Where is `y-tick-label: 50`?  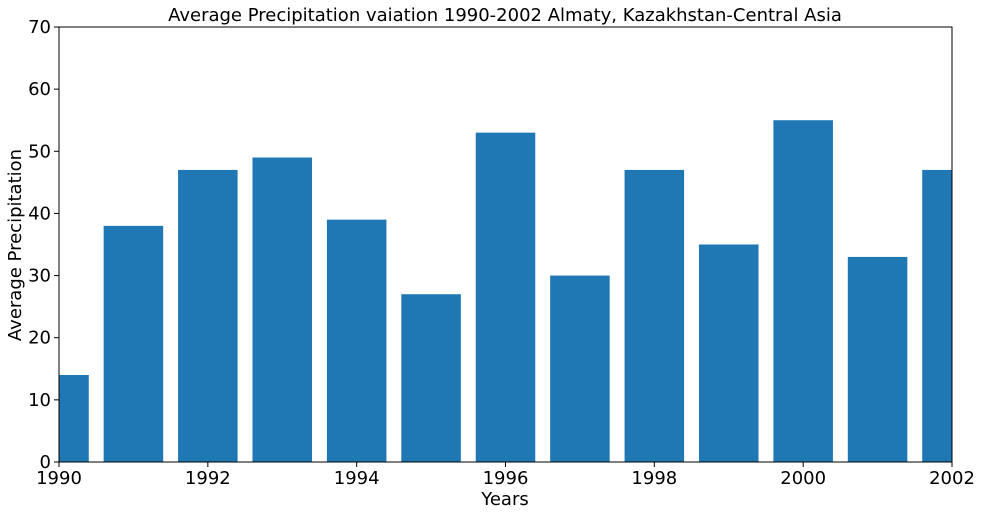 y-tick-label: 50 is located at coordinates (39, 151).